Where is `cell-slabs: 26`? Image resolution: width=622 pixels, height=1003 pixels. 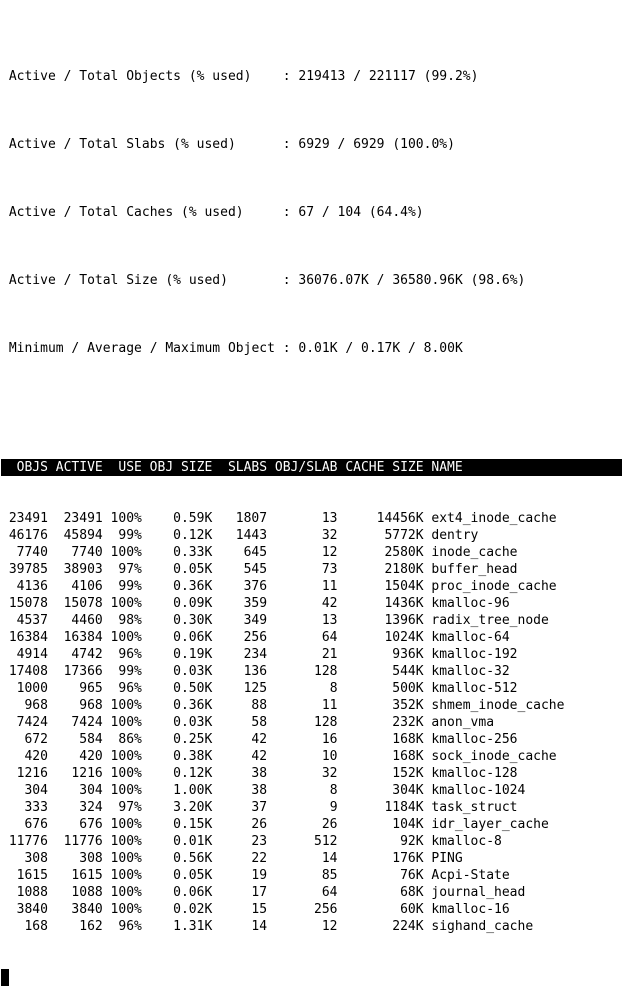
cell-slabs: 26 is located at coordinates (259, 824).